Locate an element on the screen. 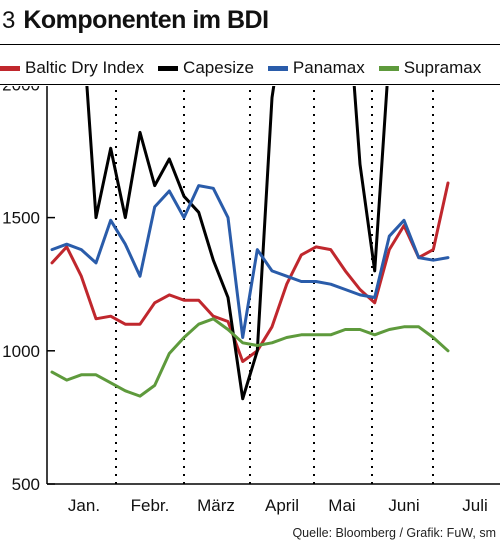 The width and height of the screenshot is (500, 545). legend-item: Panamax is located at coordinates (316, 68).